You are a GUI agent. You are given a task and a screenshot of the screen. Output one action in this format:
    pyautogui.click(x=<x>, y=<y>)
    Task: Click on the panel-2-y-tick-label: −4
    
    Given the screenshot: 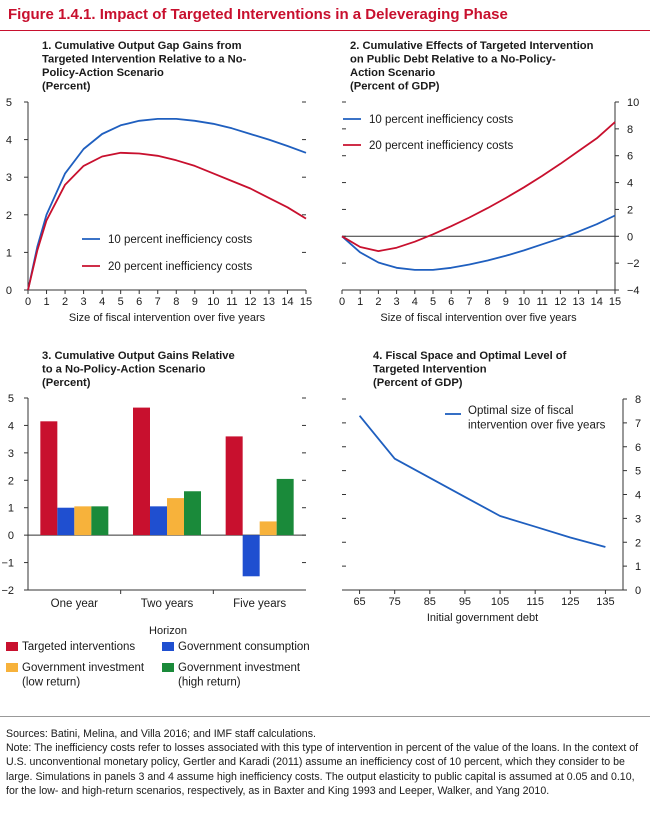 What is the action you would take?
    pyautogui.click(x=633, y=291)
    